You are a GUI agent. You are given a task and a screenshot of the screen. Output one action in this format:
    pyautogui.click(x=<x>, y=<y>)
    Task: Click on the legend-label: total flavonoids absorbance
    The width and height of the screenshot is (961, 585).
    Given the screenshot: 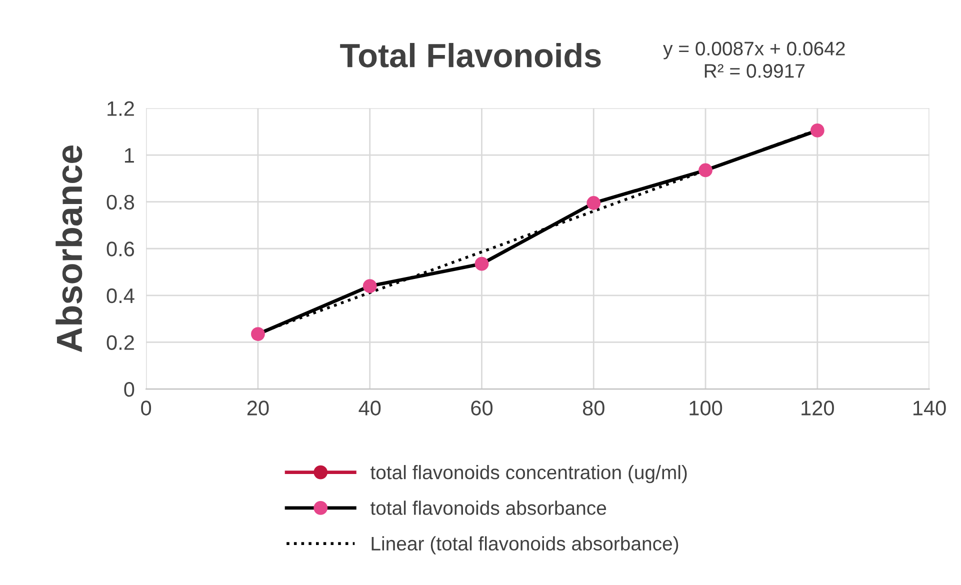 What is the action you would take?
    pyautogui.click(x=488, y=507)
    